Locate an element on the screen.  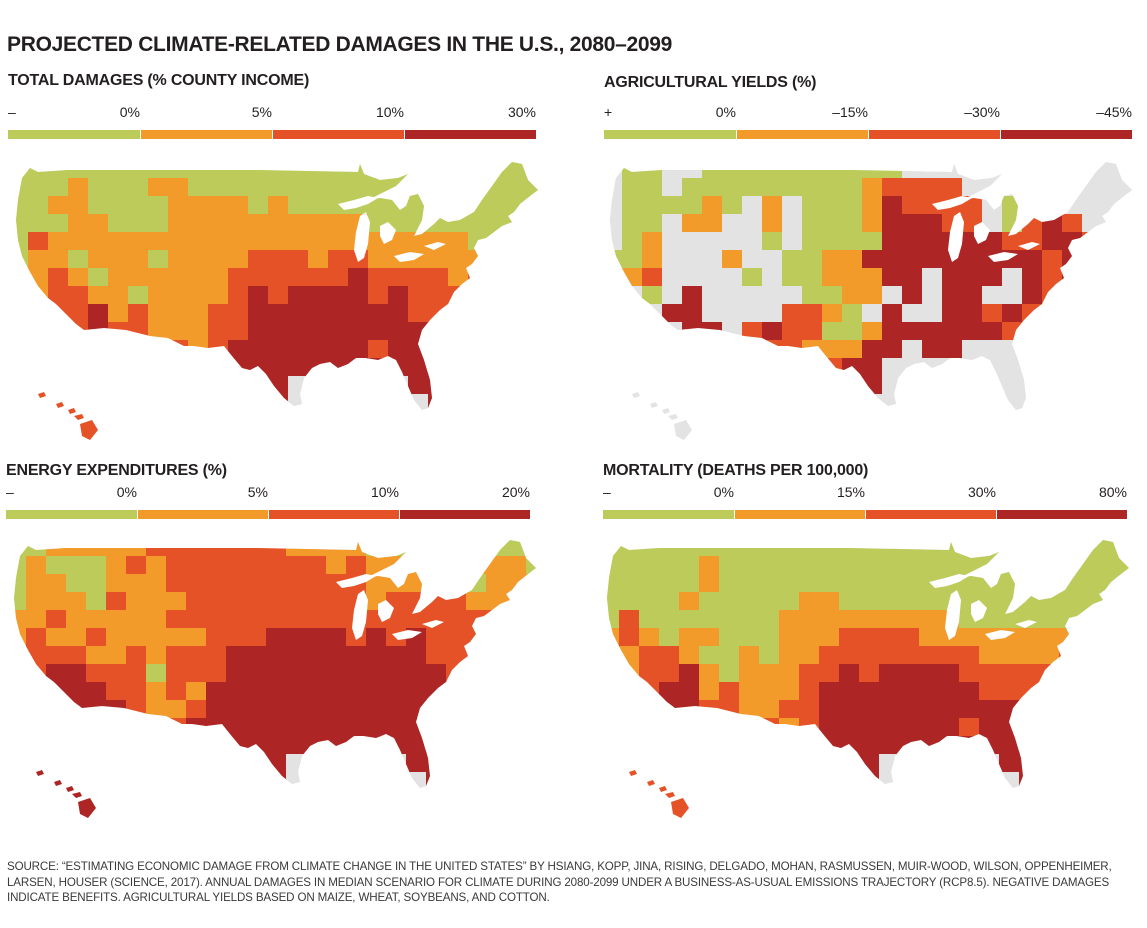
legend-swatch is located at coordinates (465, 514).